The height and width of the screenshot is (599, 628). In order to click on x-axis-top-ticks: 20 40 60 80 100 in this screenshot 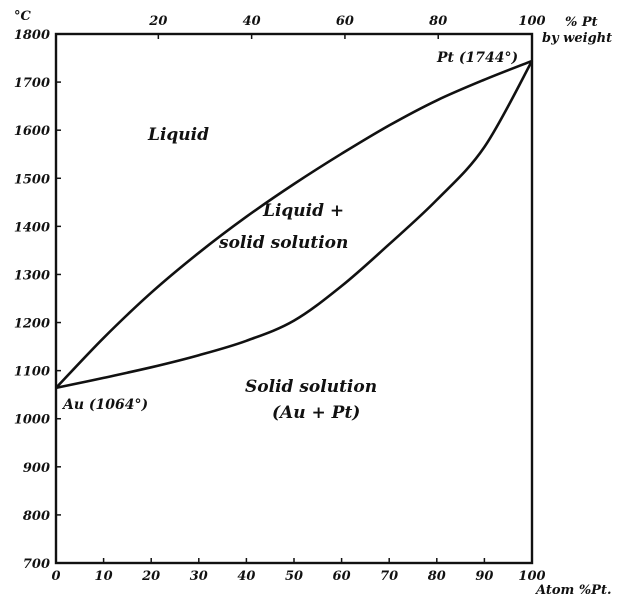, I will do `click(347, 26)`.